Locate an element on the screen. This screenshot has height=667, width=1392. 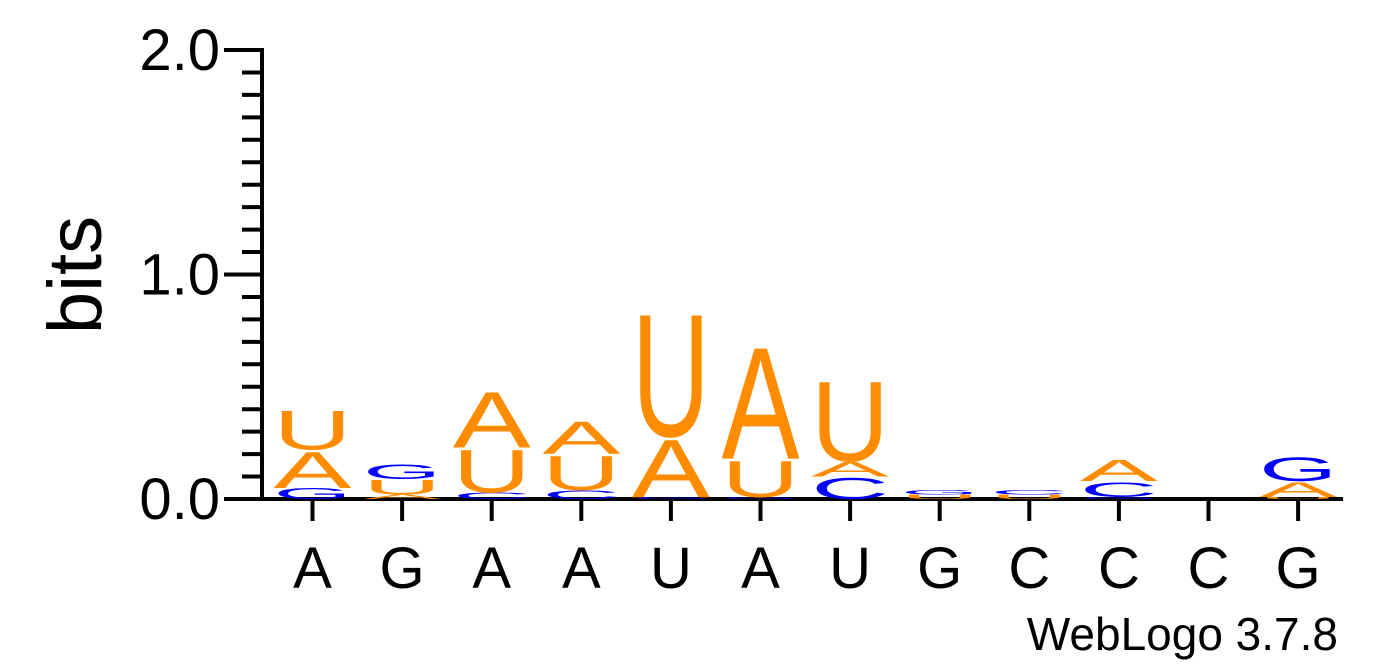
footer-label: WebLogo 3.7.8 is located at coordinates (1182, 634).